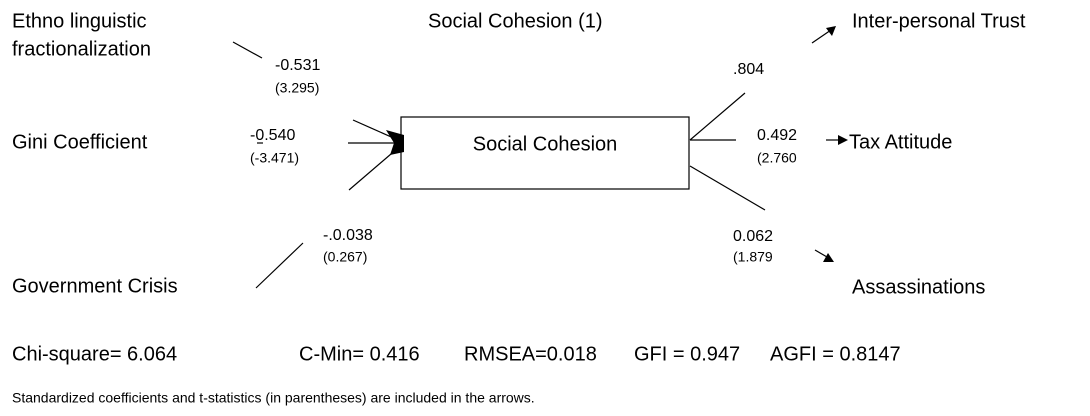 Image resolution: width=1090 pixels, height=416 pixels. I want to click on coefficient: 0.062, so click(753, 236).